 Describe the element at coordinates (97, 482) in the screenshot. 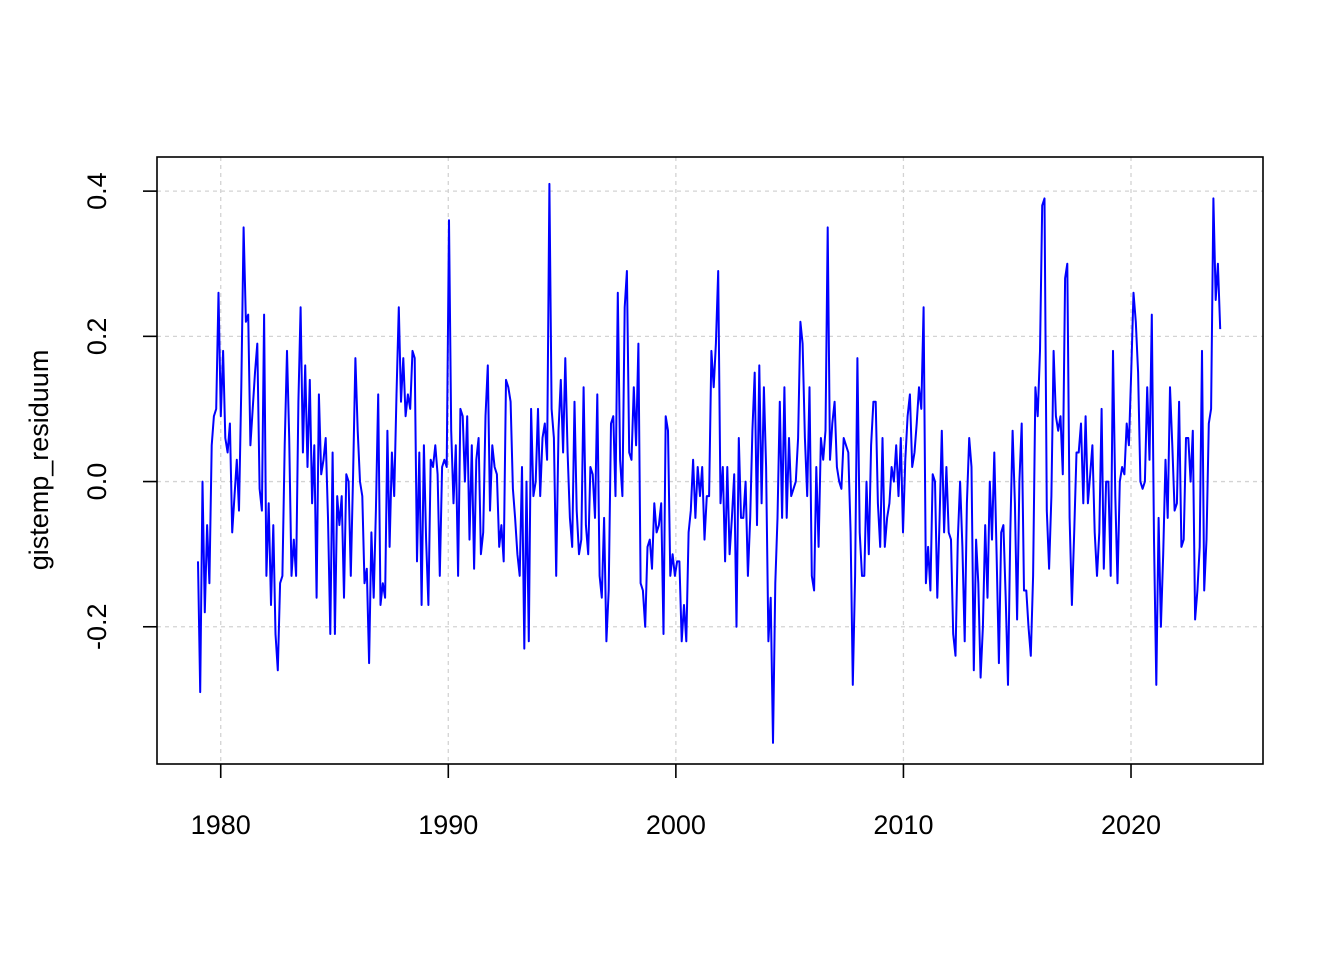

I see `y-tick-label: 0.0` at that location.